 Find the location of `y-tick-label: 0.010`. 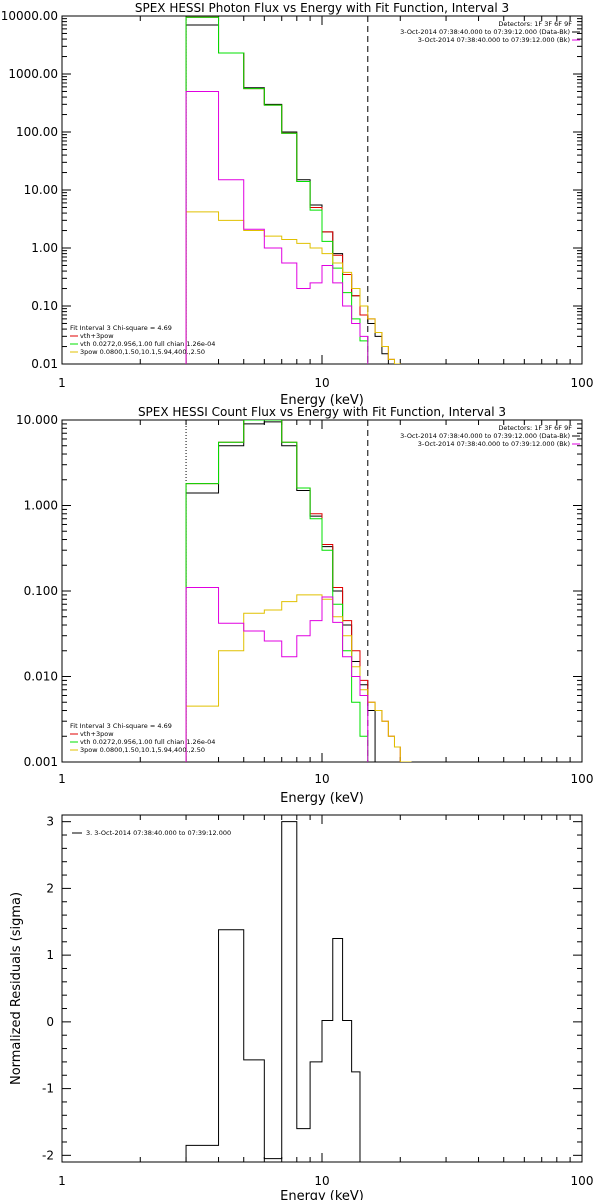

y-tick-label: 0.010 is located at coordinates (41, 677).